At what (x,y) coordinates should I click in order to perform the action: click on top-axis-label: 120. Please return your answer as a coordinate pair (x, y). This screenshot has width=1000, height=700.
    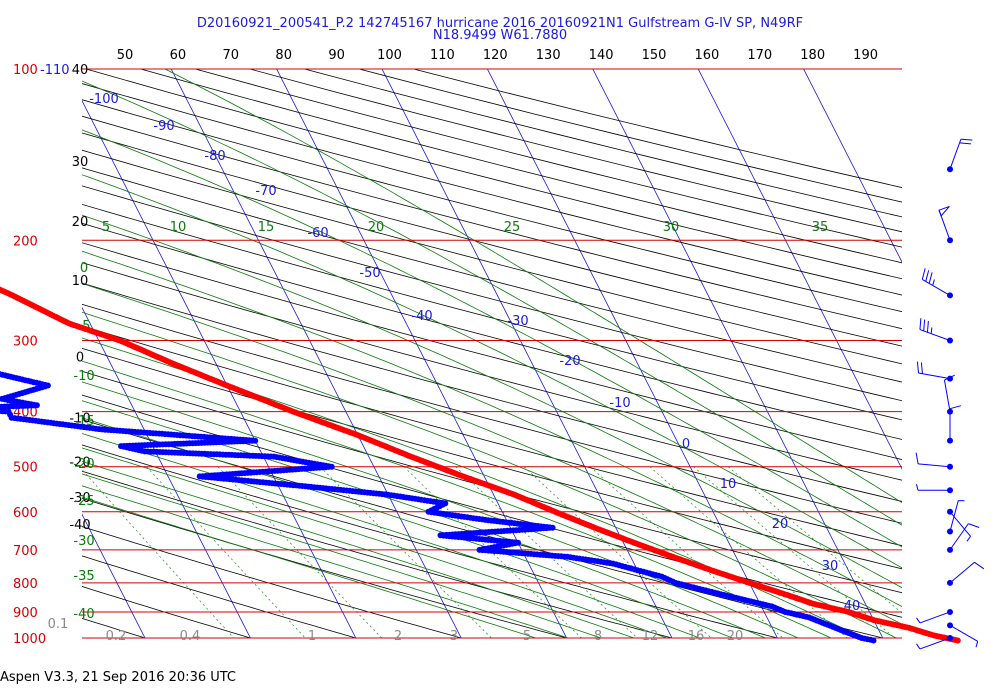
    Looking at the image, I should click on (495, 55).